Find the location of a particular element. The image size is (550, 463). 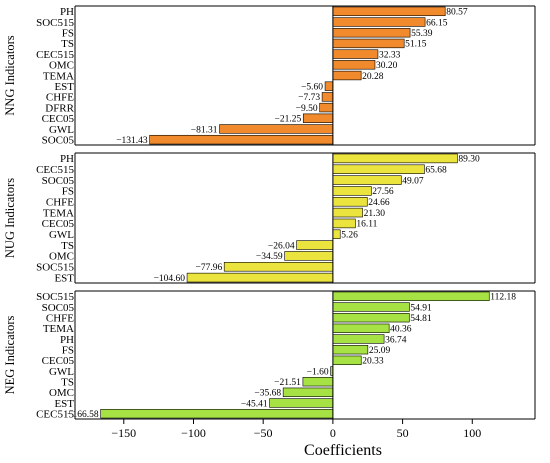

category-label-0-5: OMC is located at coordinates (61, 66).